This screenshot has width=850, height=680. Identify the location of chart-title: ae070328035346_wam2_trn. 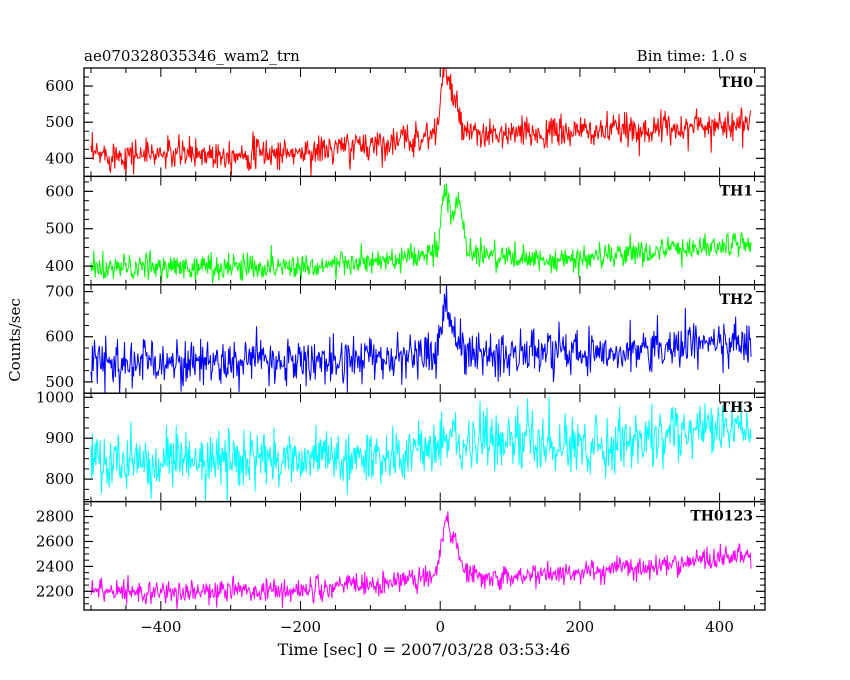
(192, 56).